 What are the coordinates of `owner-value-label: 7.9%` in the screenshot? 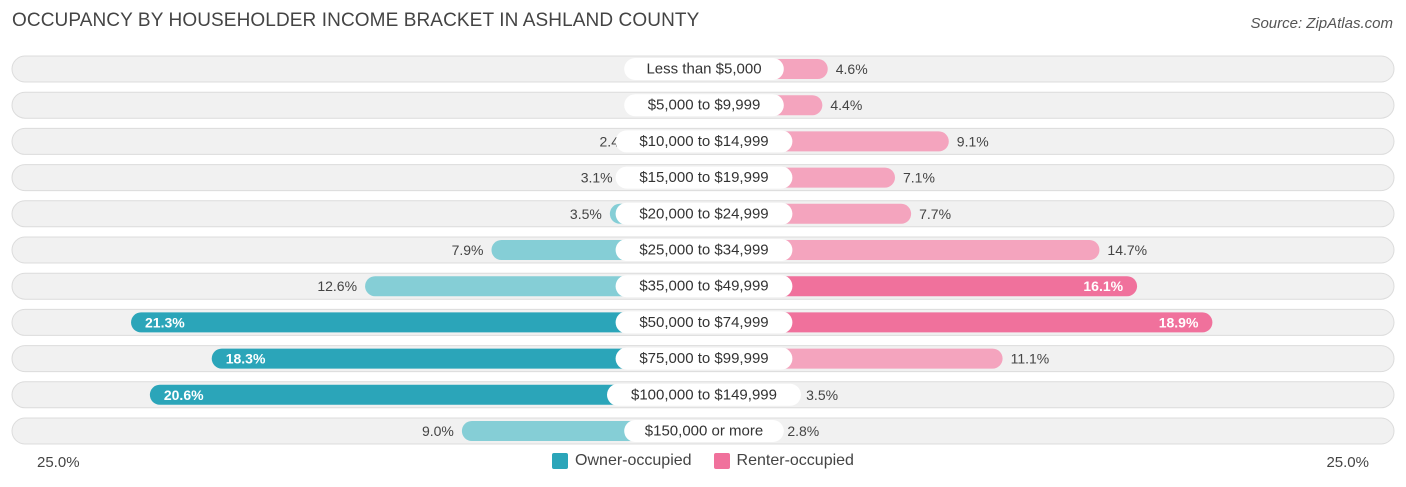 It's located at (468, 250).